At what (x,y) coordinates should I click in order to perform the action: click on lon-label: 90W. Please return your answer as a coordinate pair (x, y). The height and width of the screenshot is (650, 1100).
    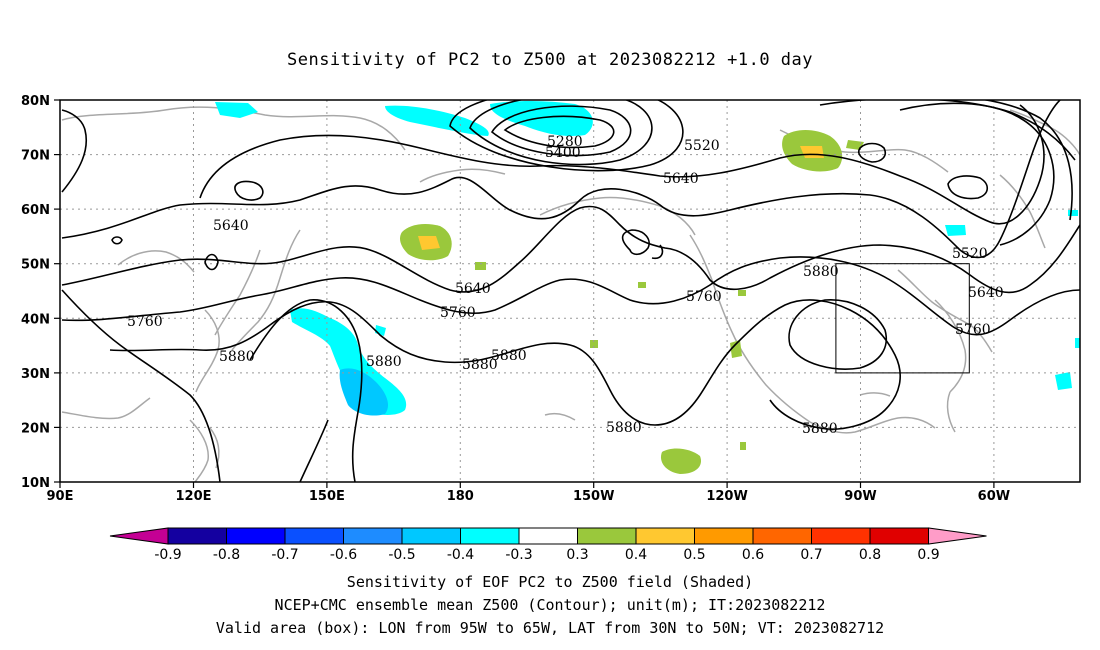
    Looking at the image, I should click on (860, 496).